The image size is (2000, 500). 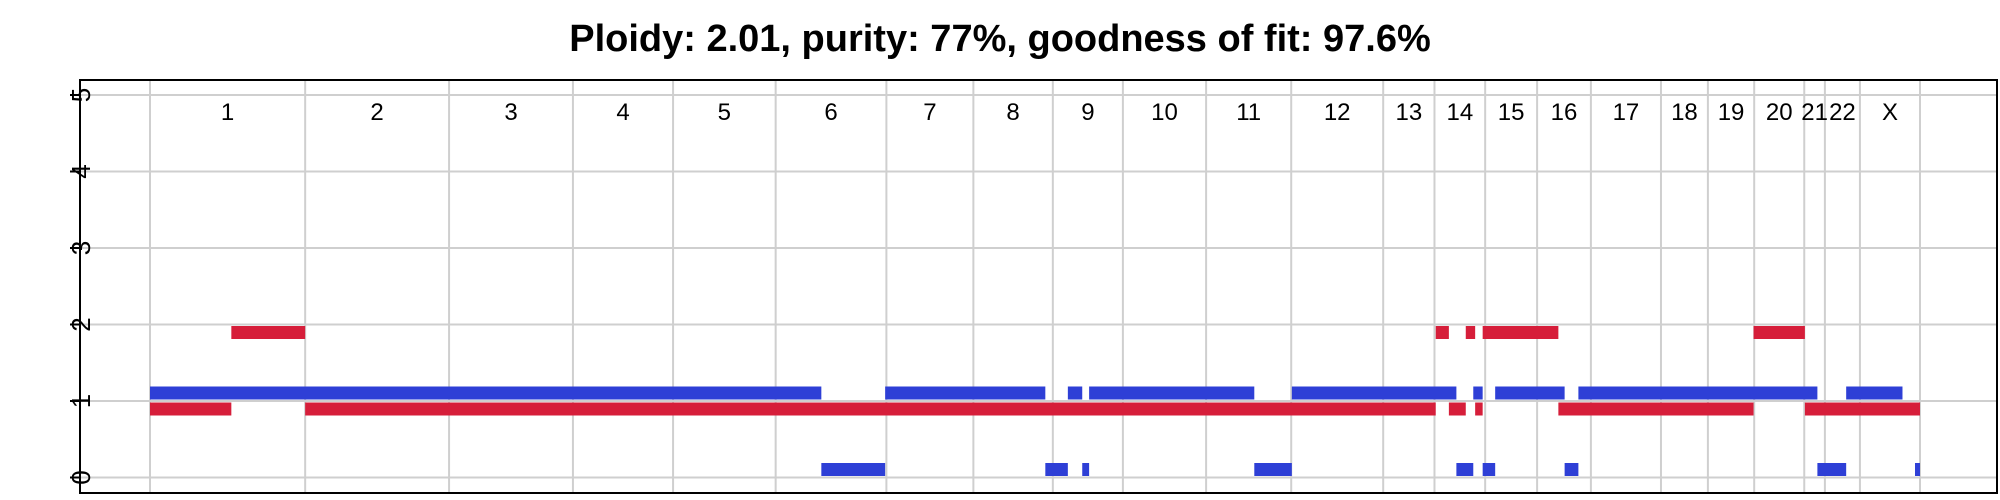 I want to click on chromosome-label: 5, so click(x=724, y=112).